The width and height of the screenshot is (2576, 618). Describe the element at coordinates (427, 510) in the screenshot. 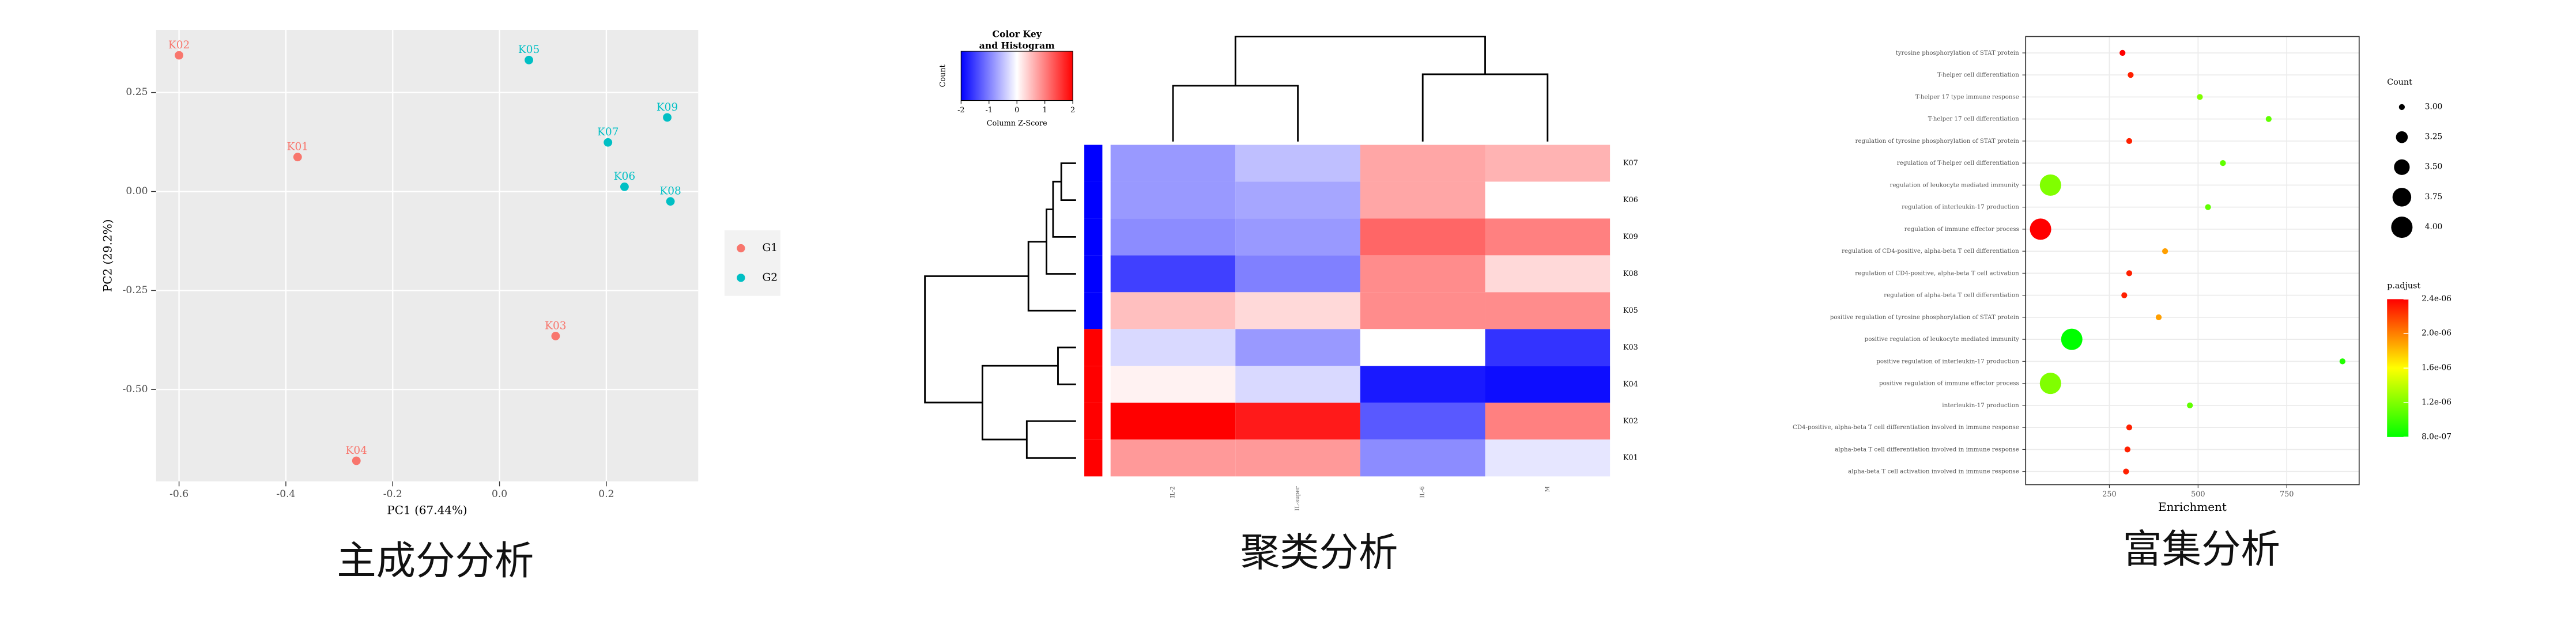

I see `x-axis-title: PC1 (67.44%)` at that location.